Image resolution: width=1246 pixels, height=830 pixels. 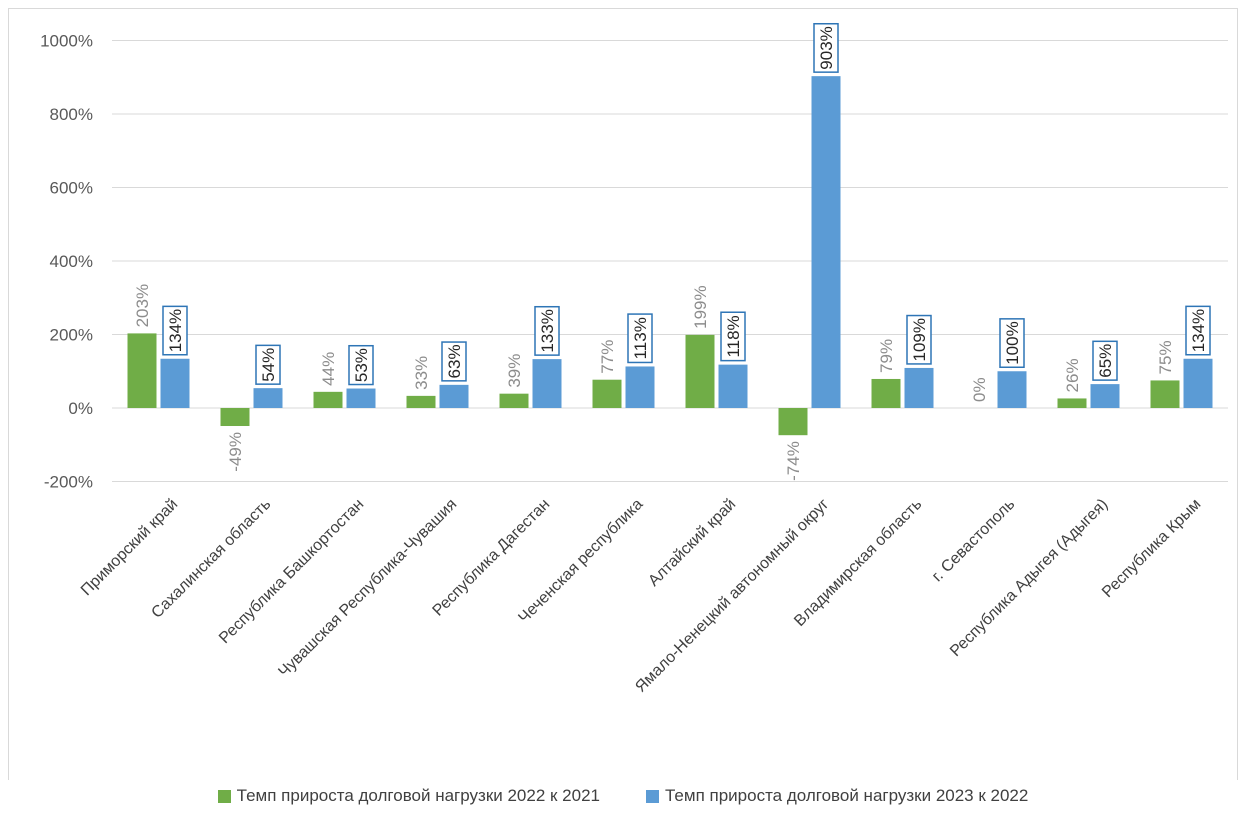 I want to click on y-tick-label: 0%, so click(x=80, y=408).